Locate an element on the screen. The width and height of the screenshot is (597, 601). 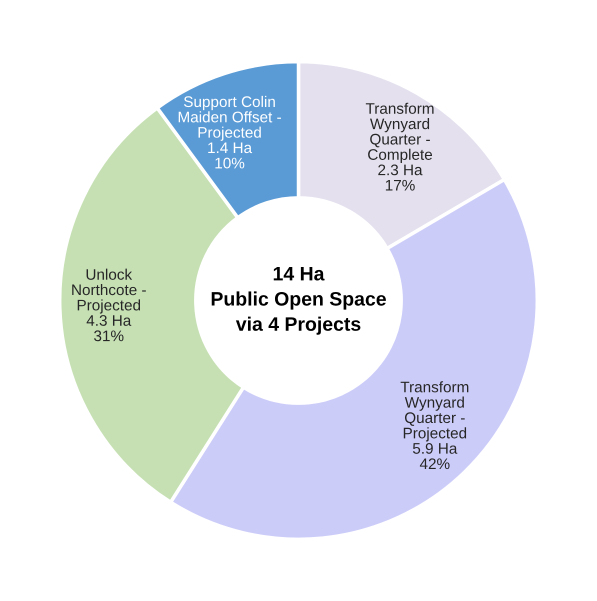
data-label: 1.4 Ha 10% is located at coordinates (230, 155).